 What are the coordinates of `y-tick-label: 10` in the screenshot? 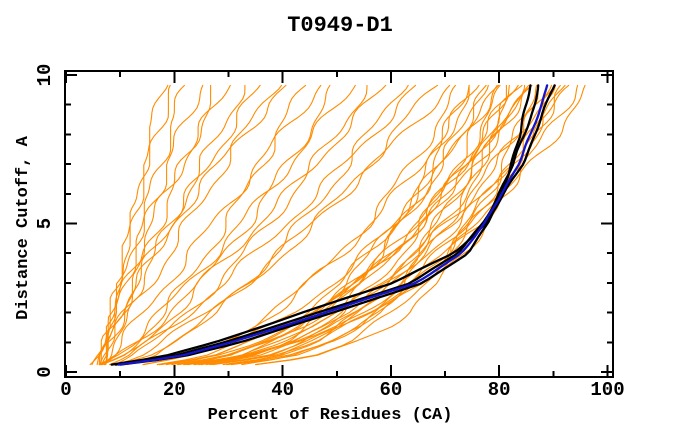 It's located at (45, 75).